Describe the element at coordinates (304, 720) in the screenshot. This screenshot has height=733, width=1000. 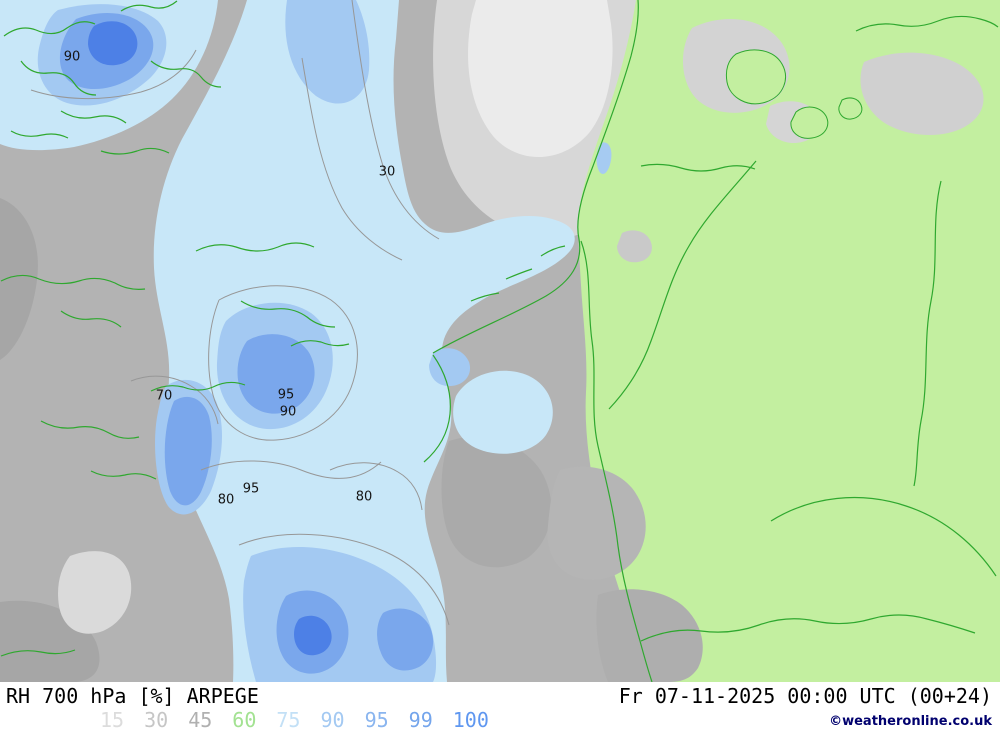
I see `legend-row: 15 30 45 60 75 90 95 99 100` at that location.